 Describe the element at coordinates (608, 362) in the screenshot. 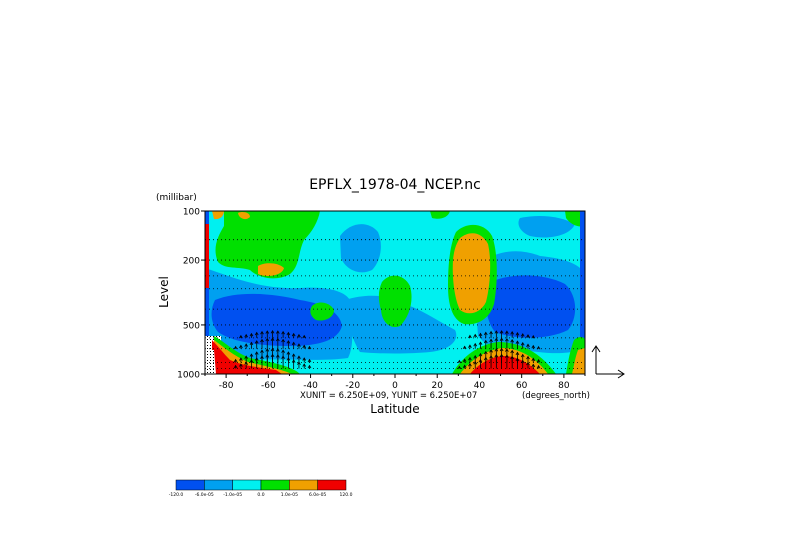

I see `reference-vector` at that location.